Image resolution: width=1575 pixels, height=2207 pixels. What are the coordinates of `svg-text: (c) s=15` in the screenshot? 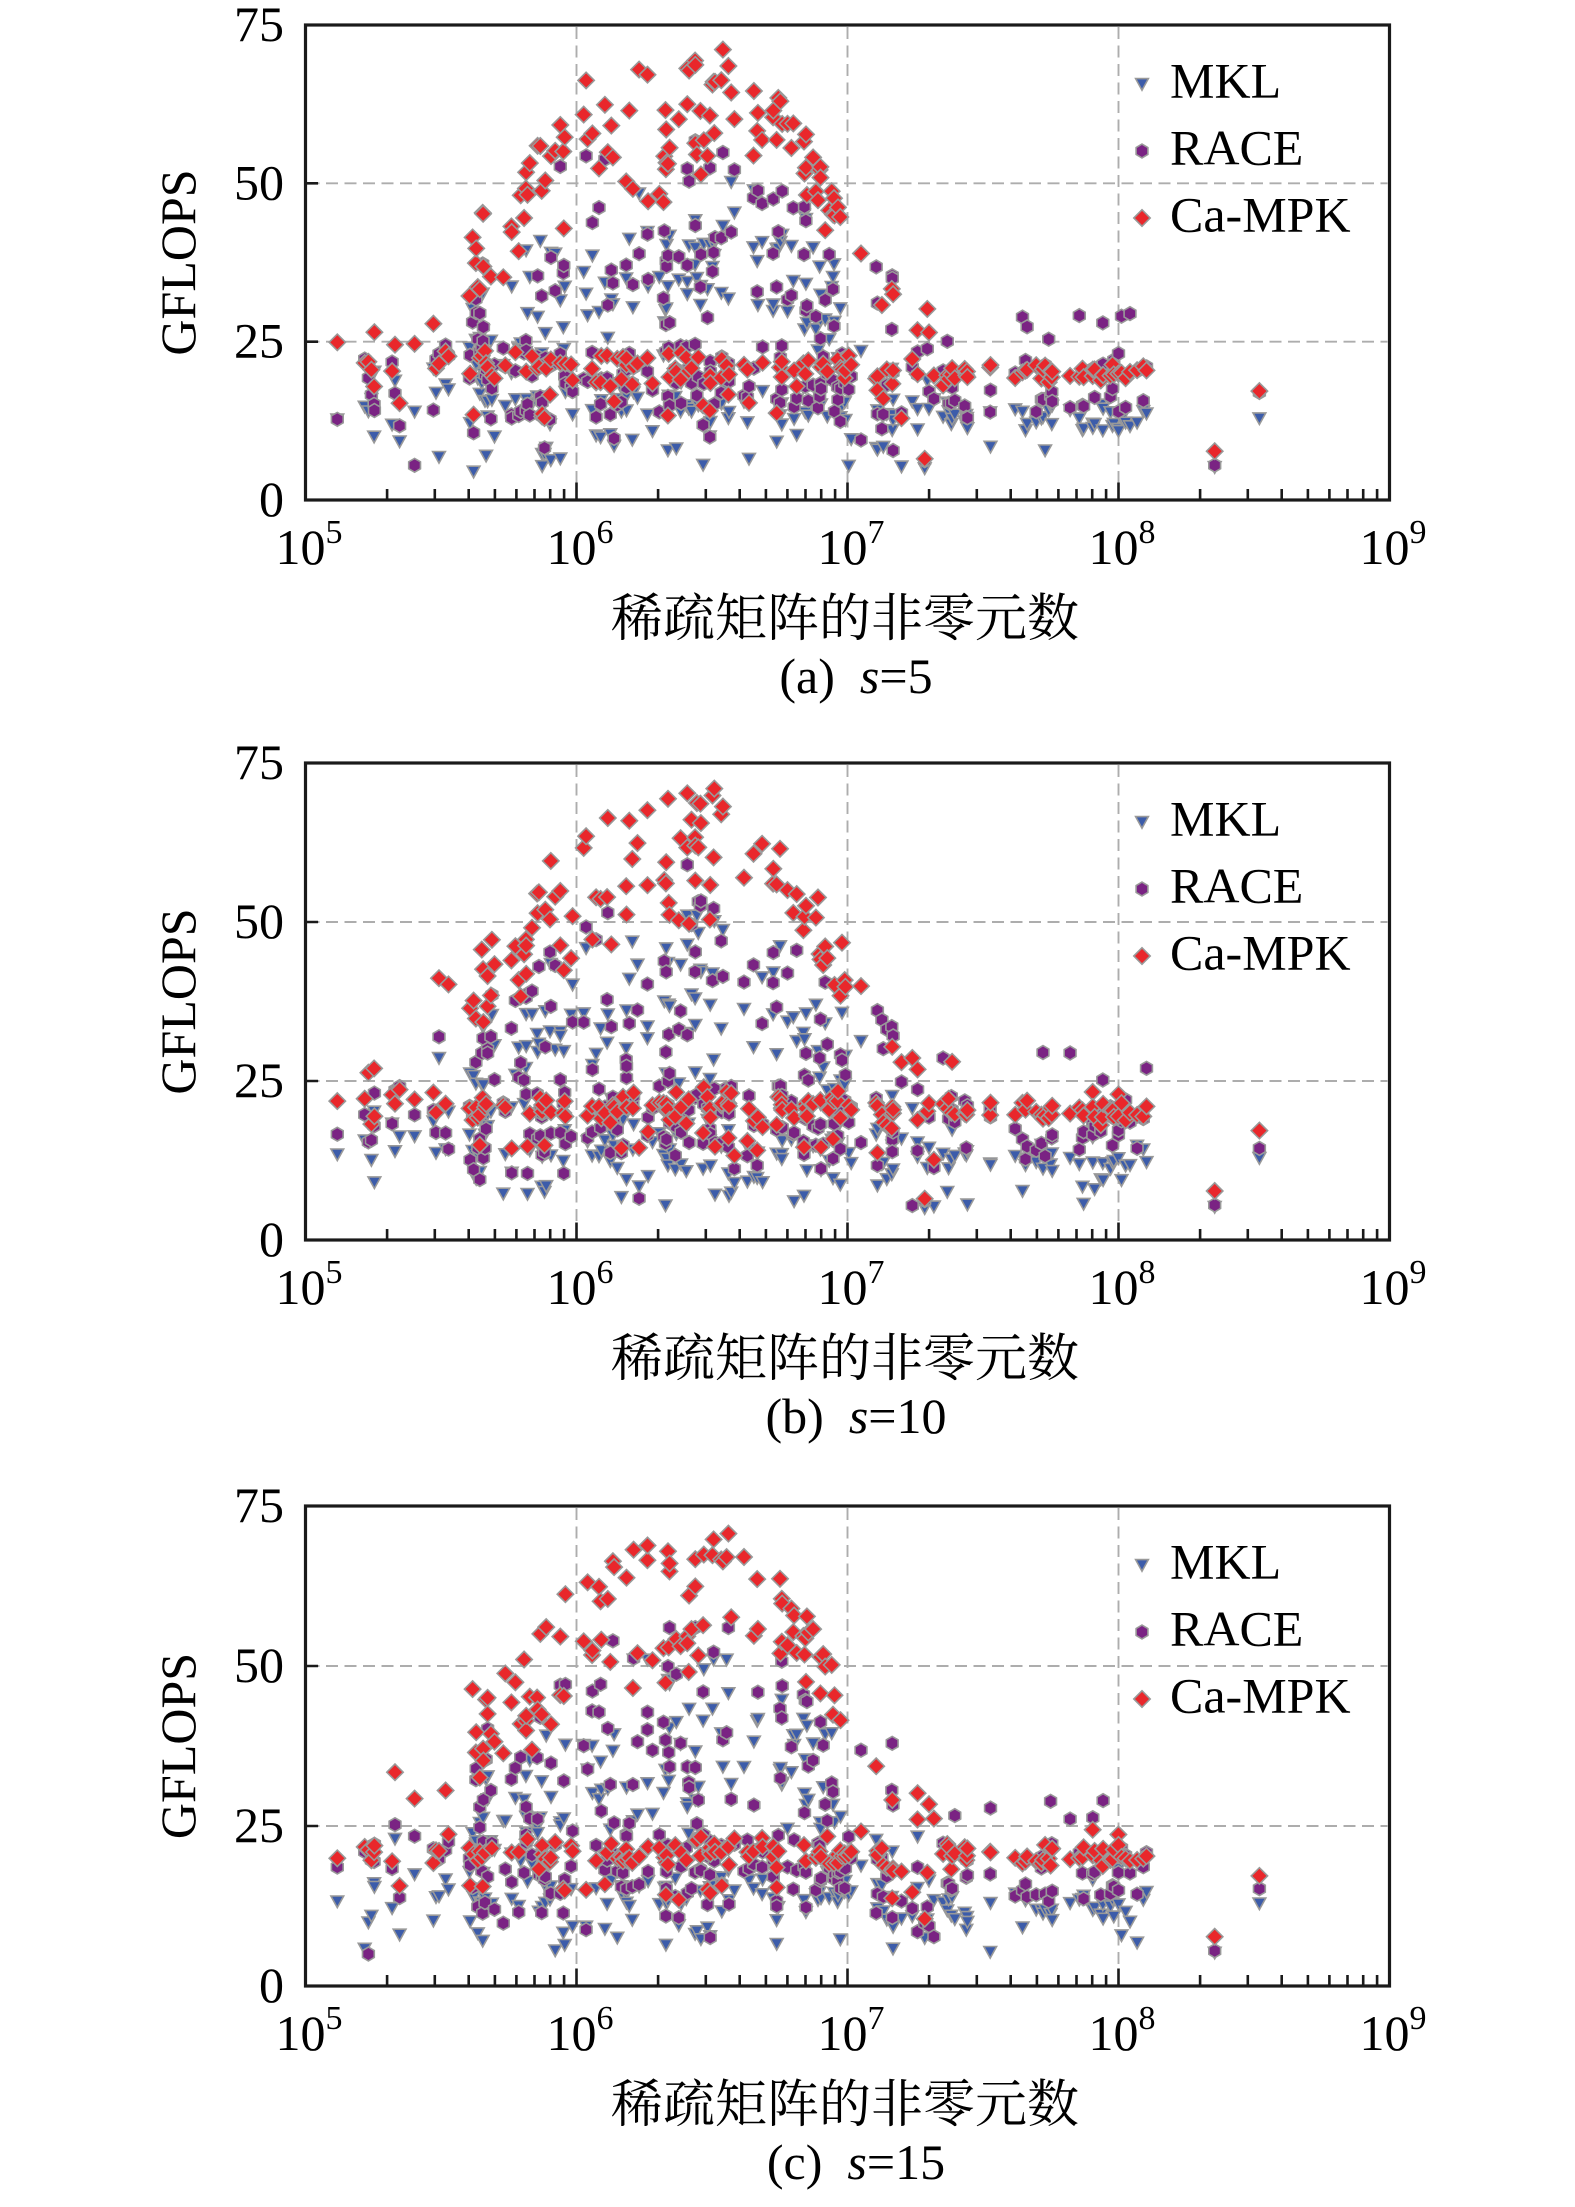 It's located at (856, 2162).